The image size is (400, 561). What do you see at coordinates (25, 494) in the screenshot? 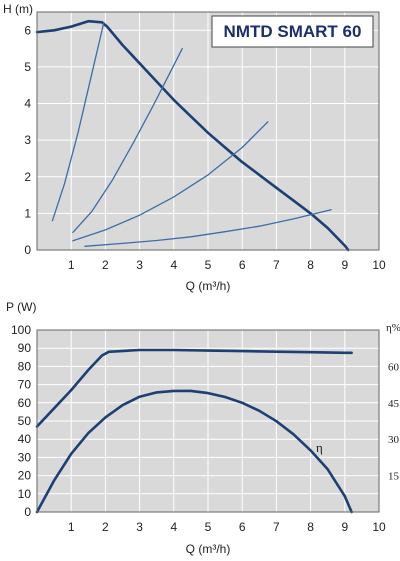
I see `y-tick-label: 10` at bounding box center [25, 494].